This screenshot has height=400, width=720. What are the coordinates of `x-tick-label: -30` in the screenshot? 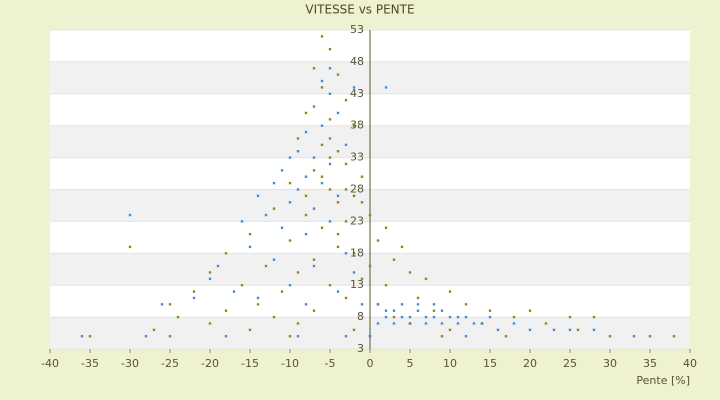 It's located at (130, 363).